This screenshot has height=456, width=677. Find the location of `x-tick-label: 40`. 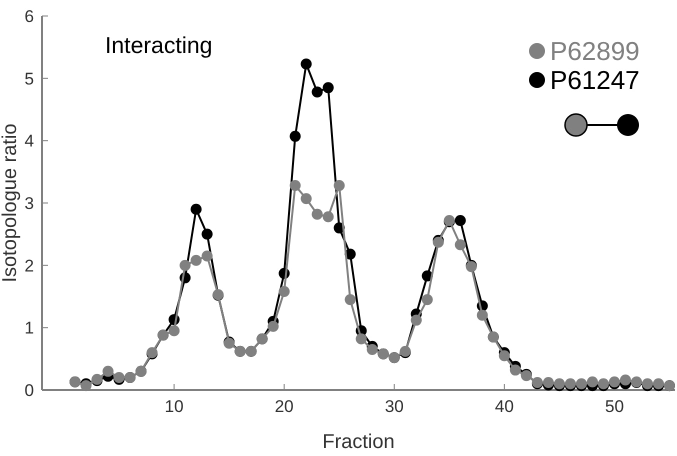

x-tick-label: 40 is located at coordinates (504, 406).